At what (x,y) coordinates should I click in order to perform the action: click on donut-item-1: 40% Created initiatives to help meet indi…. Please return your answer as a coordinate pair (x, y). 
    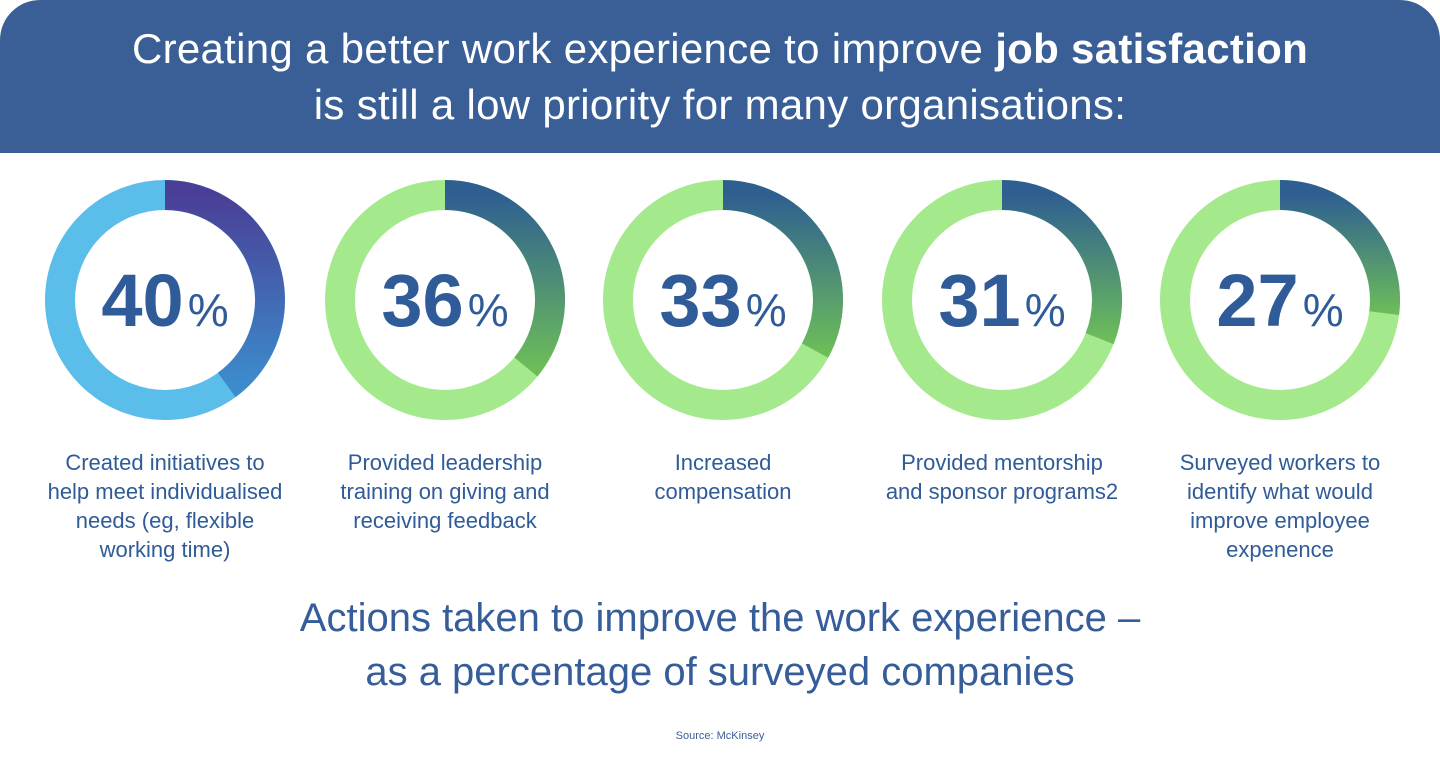
    Looking at the image, I should click on (165, 371).